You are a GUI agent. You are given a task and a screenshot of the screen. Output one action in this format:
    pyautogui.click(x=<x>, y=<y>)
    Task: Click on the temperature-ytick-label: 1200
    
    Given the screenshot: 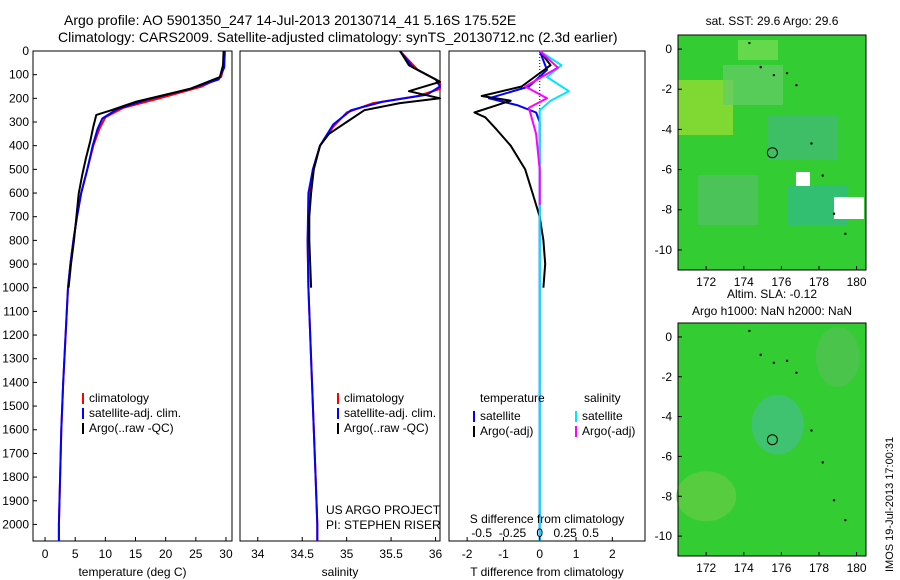 What is the action you would take?
    pyautogui.click(x=15, y=335)
    